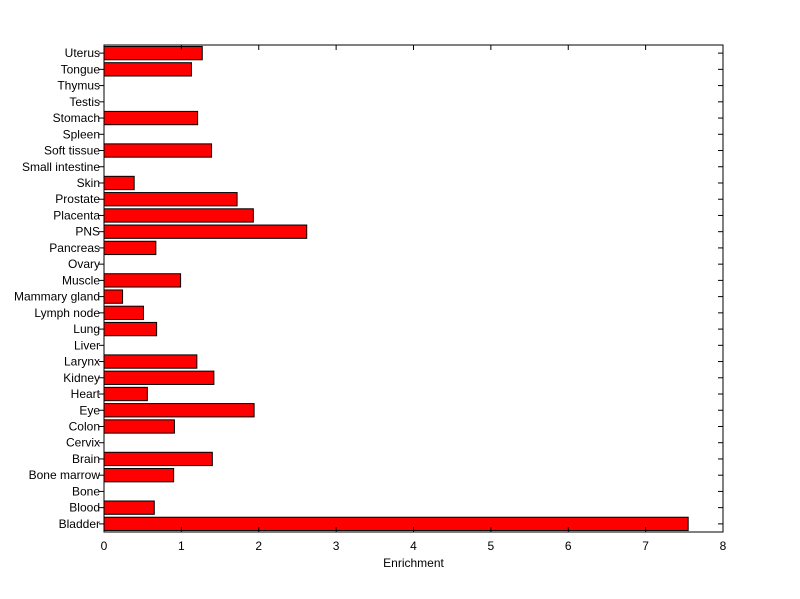 The image size is (800, 599). What do you see at coordinates (336, 546) in the screenshot?
I see `x-tick-label-3: 3` at bounding box center [336, 546].